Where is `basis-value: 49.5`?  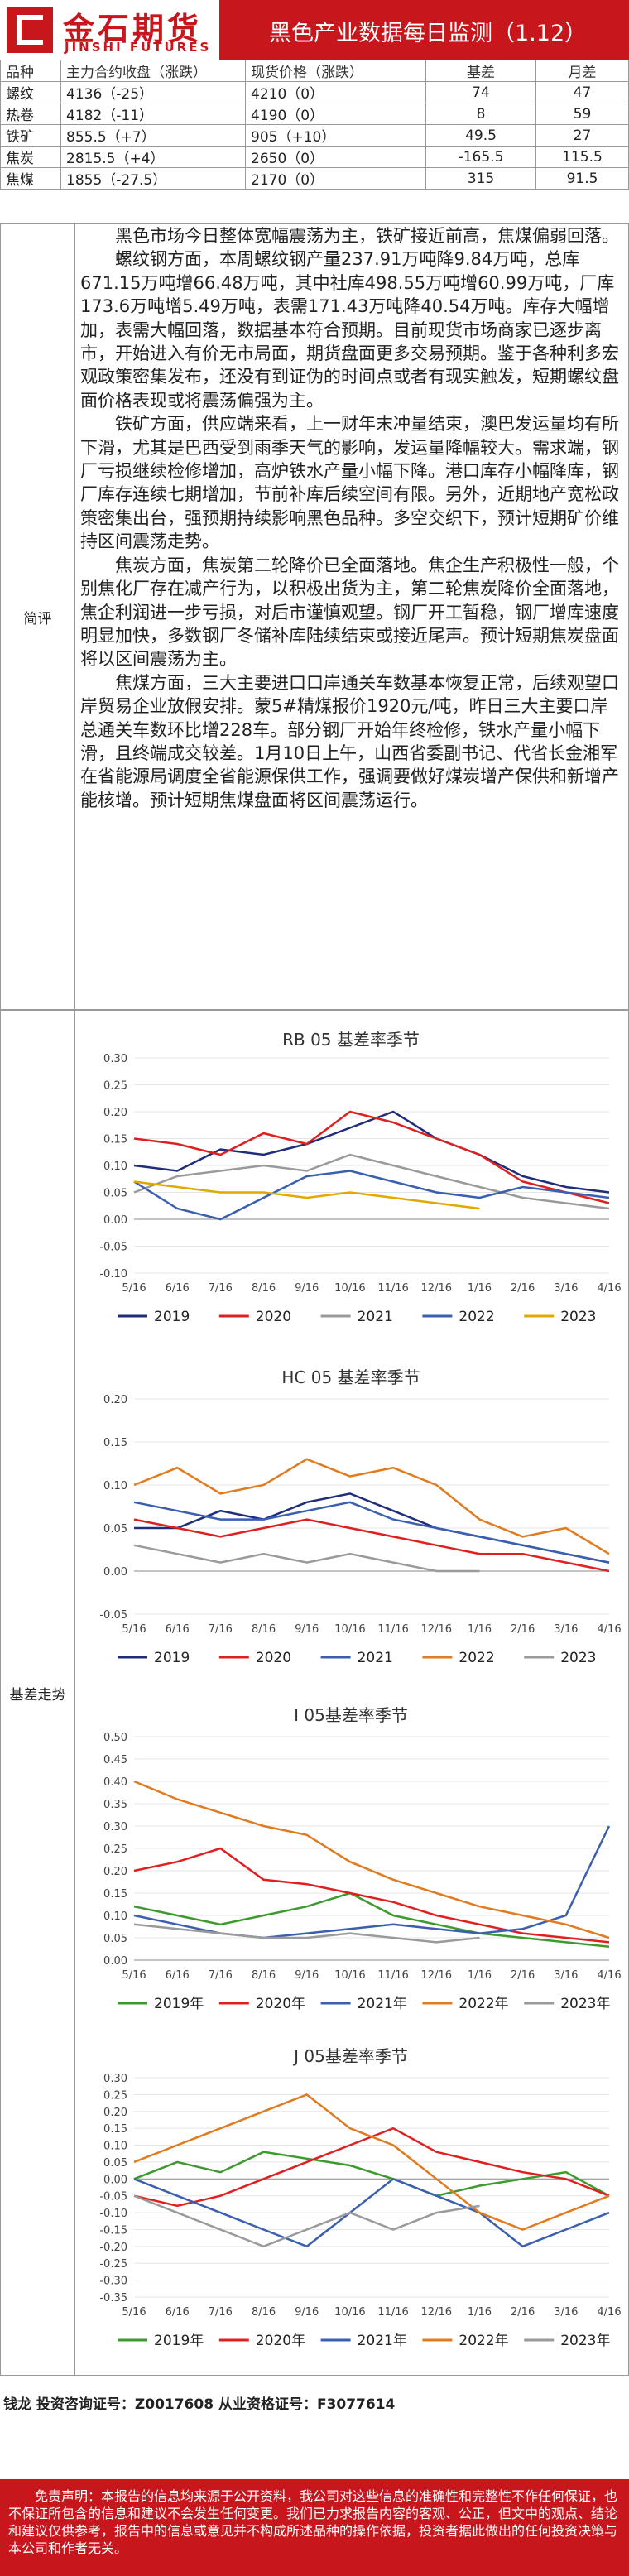
basis-value: 49.5 is located at coordinates (481, 135).